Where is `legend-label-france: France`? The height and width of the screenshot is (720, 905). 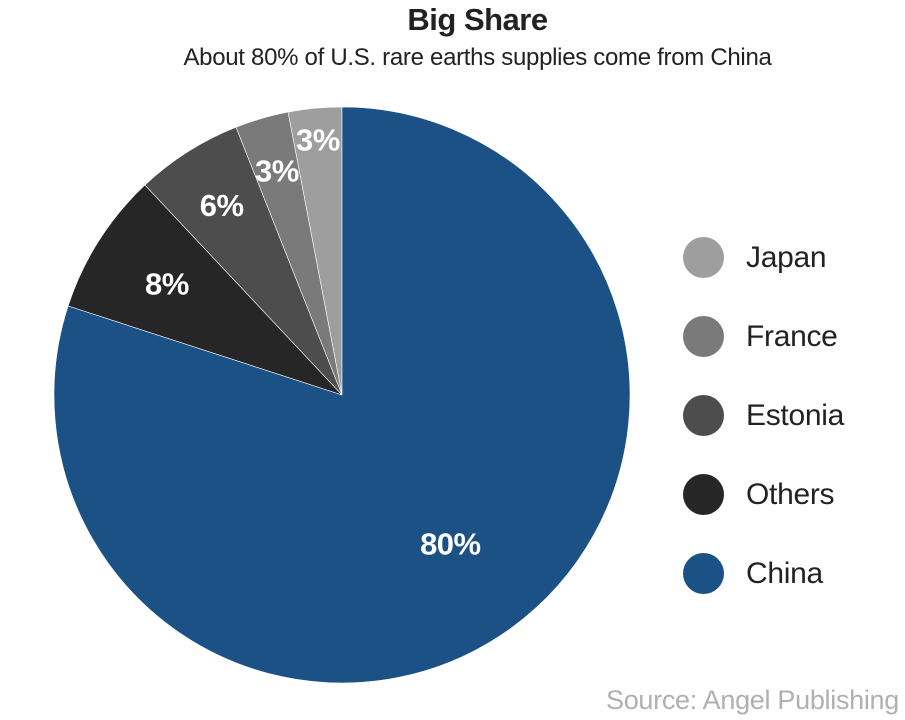
legend-label-france: France is located at coordinates (792, 336).